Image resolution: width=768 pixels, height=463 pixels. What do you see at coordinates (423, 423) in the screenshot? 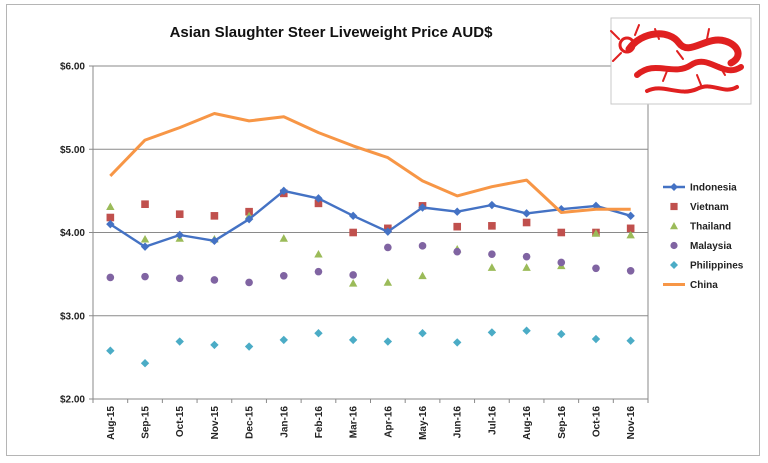
I see `x-tick-label: May-16` at bounding box center [423, 423].